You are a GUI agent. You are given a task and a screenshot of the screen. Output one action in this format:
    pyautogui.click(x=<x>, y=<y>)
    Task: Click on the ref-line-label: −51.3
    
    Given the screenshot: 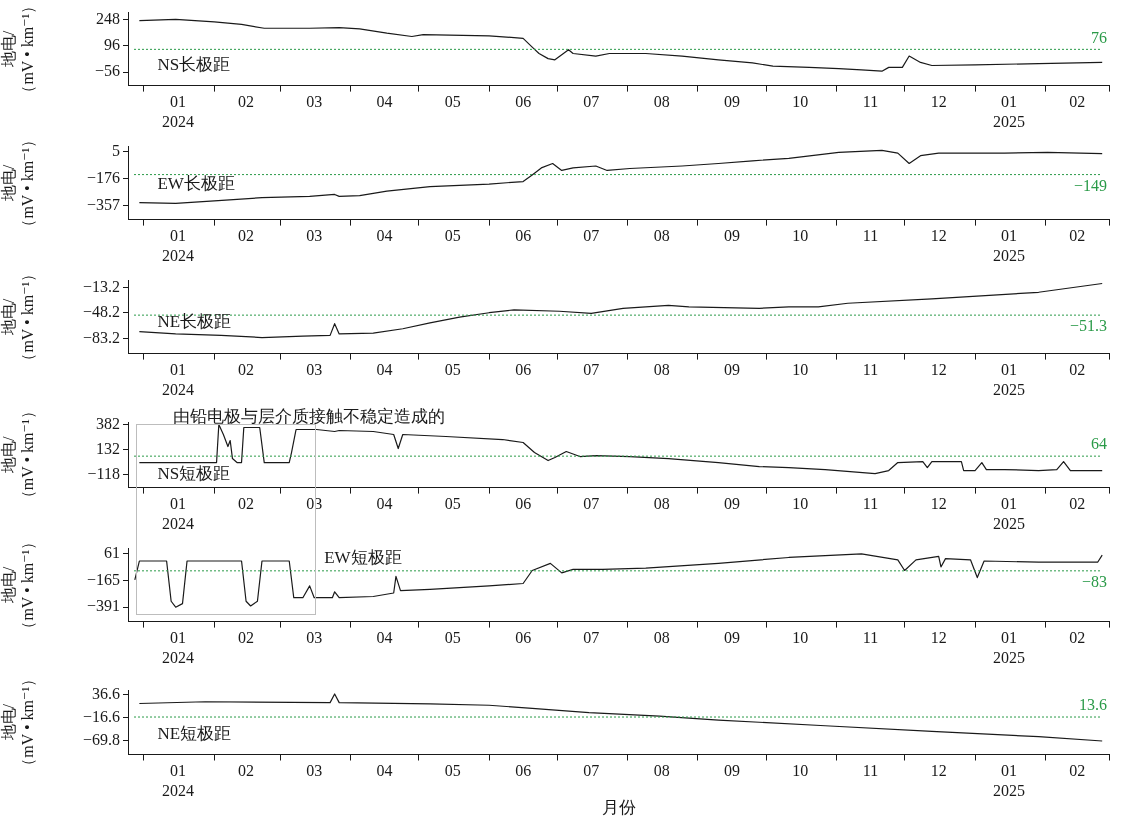 What is the action you would take?
    pyautogui.click(x=1088, y=326)
    